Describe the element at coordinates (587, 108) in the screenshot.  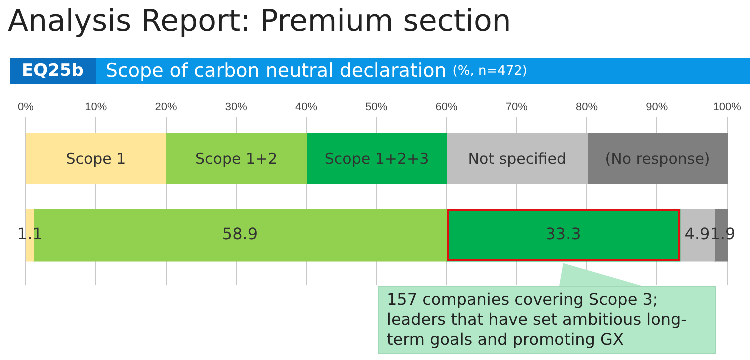
I see `x-tick-label: 80%` at that location.